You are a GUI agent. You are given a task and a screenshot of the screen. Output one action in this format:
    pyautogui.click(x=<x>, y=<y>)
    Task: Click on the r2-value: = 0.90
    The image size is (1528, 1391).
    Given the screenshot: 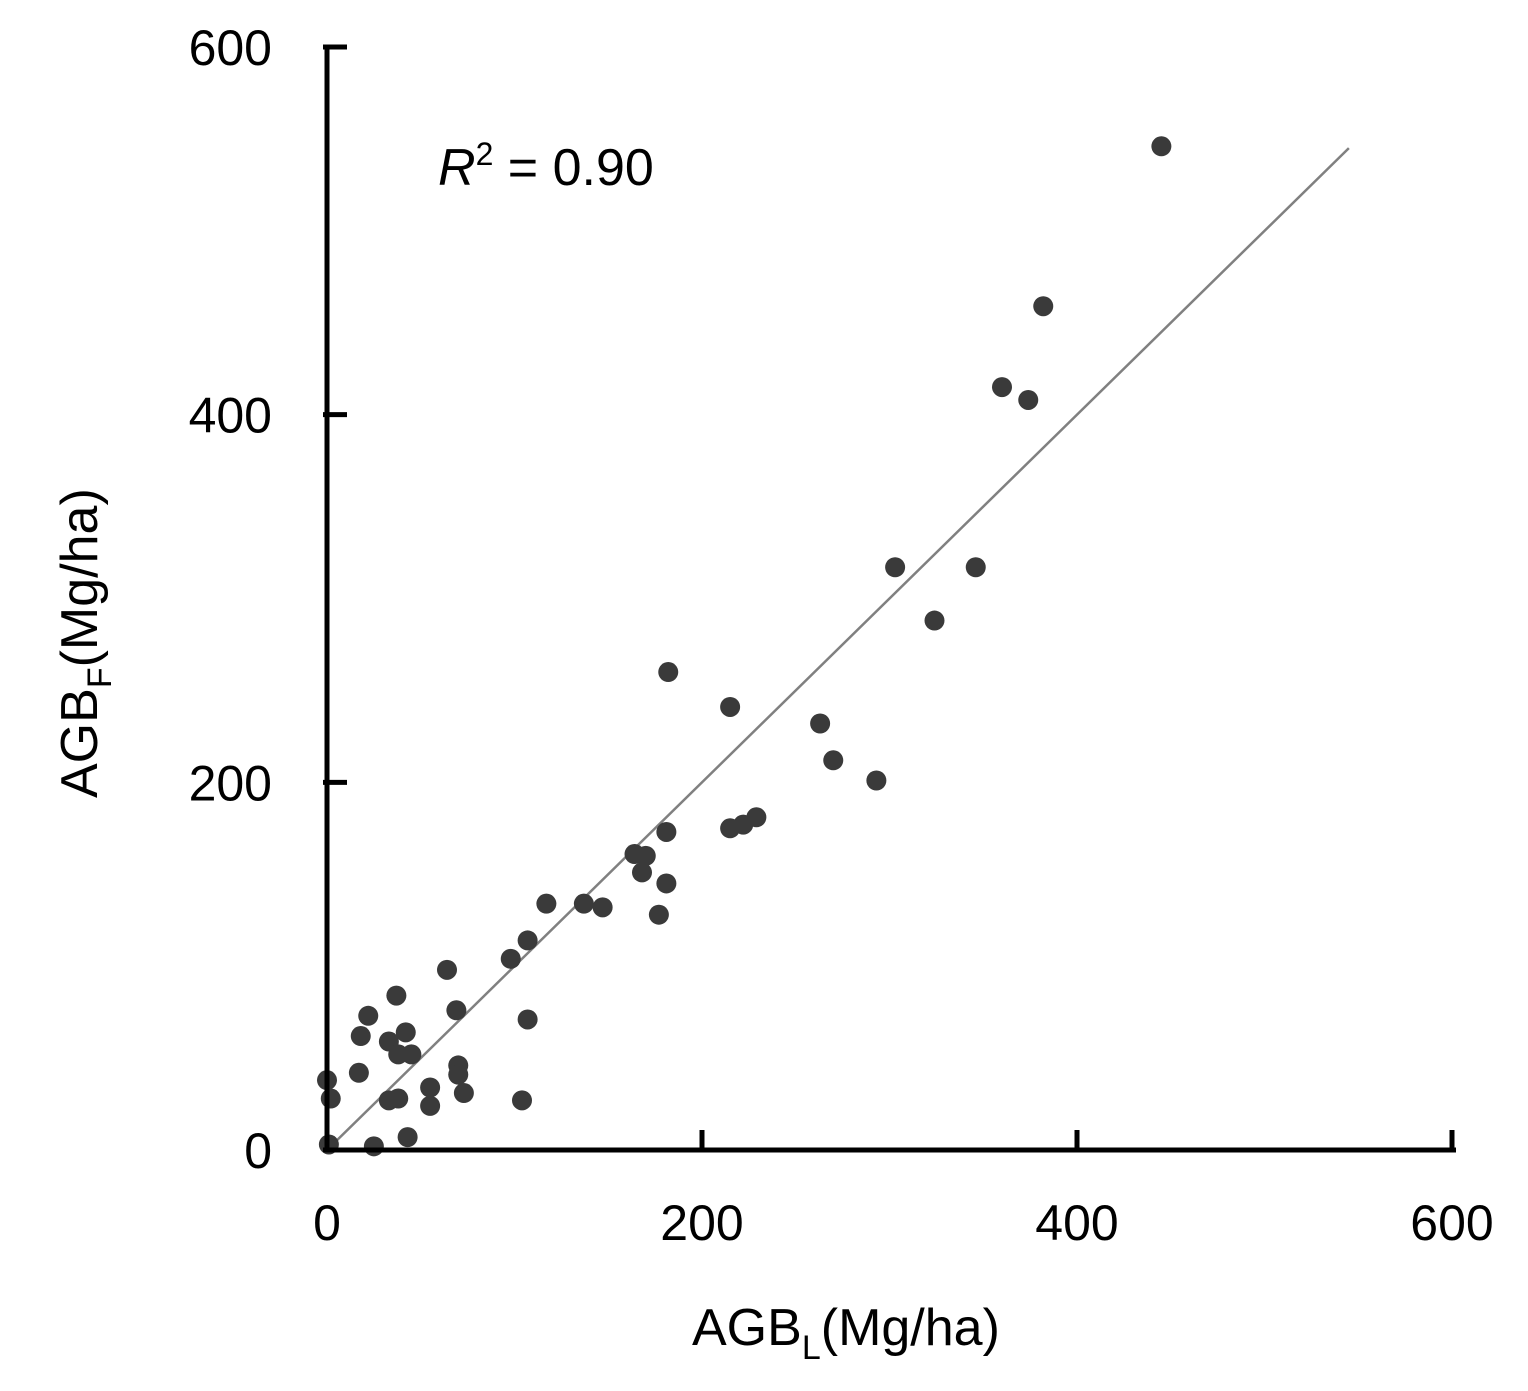 What is the action you would take?
    pyautogui.click(x=573, y=168)
    